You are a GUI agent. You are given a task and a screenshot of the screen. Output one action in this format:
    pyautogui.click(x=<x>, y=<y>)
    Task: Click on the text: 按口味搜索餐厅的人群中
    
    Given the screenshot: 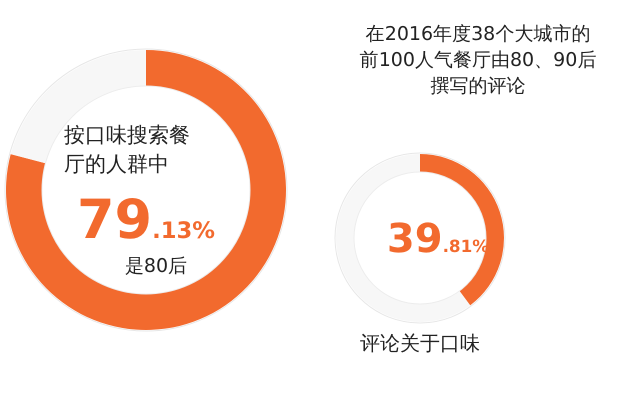 What is the action you would take?
    pyautogui.click(x=127, y=149)
    